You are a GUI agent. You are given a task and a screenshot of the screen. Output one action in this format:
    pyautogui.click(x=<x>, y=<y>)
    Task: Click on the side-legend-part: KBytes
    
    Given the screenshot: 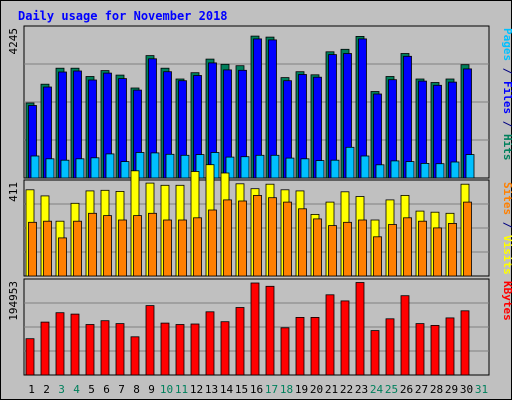 What is the action you would take?
    pyautogui.click(x=506, y=301)
    